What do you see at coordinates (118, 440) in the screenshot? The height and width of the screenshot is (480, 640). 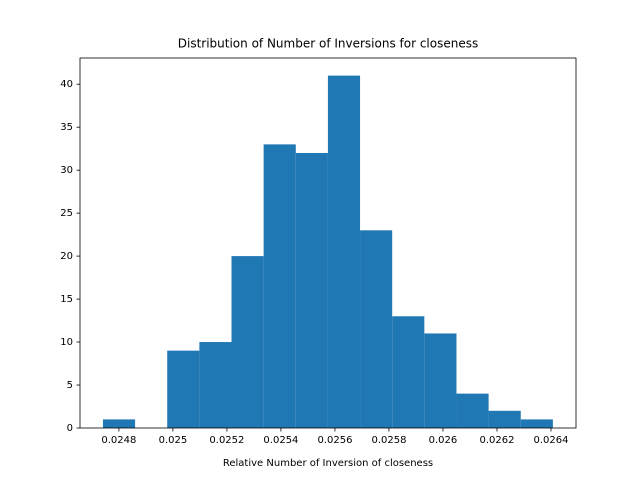 I see `x-tick-label: 0.0248` at bounding box center [118, 440].